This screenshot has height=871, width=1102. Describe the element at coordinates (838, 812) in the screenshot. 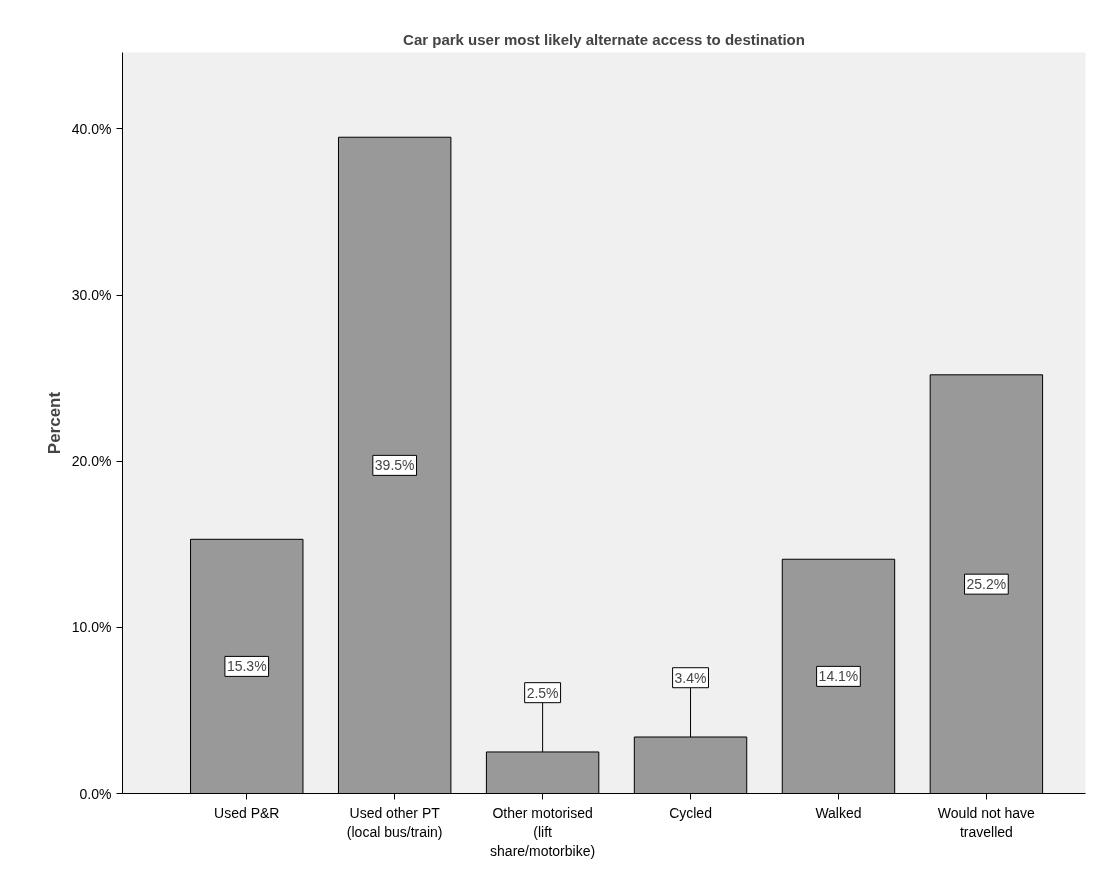

I see `x-tick-label: Walked` at that location.